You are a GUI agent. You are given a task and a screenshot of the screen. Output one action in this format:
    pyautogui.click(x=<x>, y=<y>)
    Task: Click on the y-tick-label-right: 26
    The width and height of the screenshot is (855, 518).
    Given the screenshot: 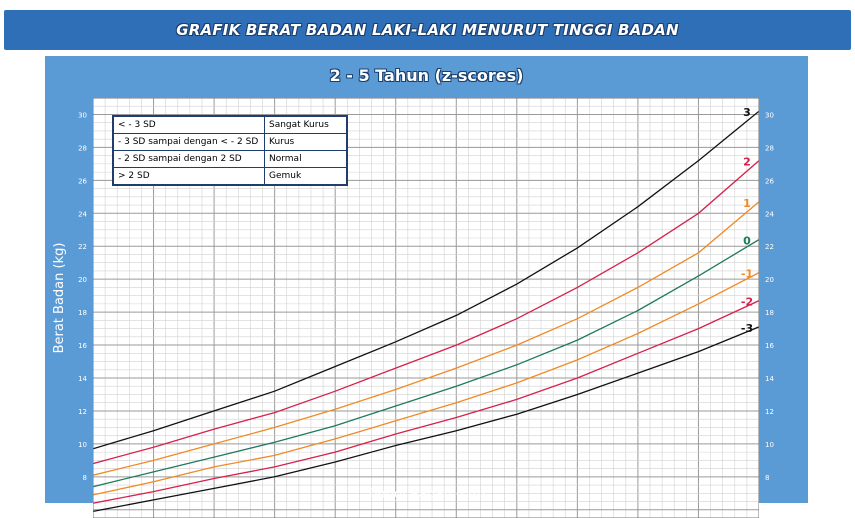 What is the action you would take?
    pyautogui.click(x=769, y=181)
    